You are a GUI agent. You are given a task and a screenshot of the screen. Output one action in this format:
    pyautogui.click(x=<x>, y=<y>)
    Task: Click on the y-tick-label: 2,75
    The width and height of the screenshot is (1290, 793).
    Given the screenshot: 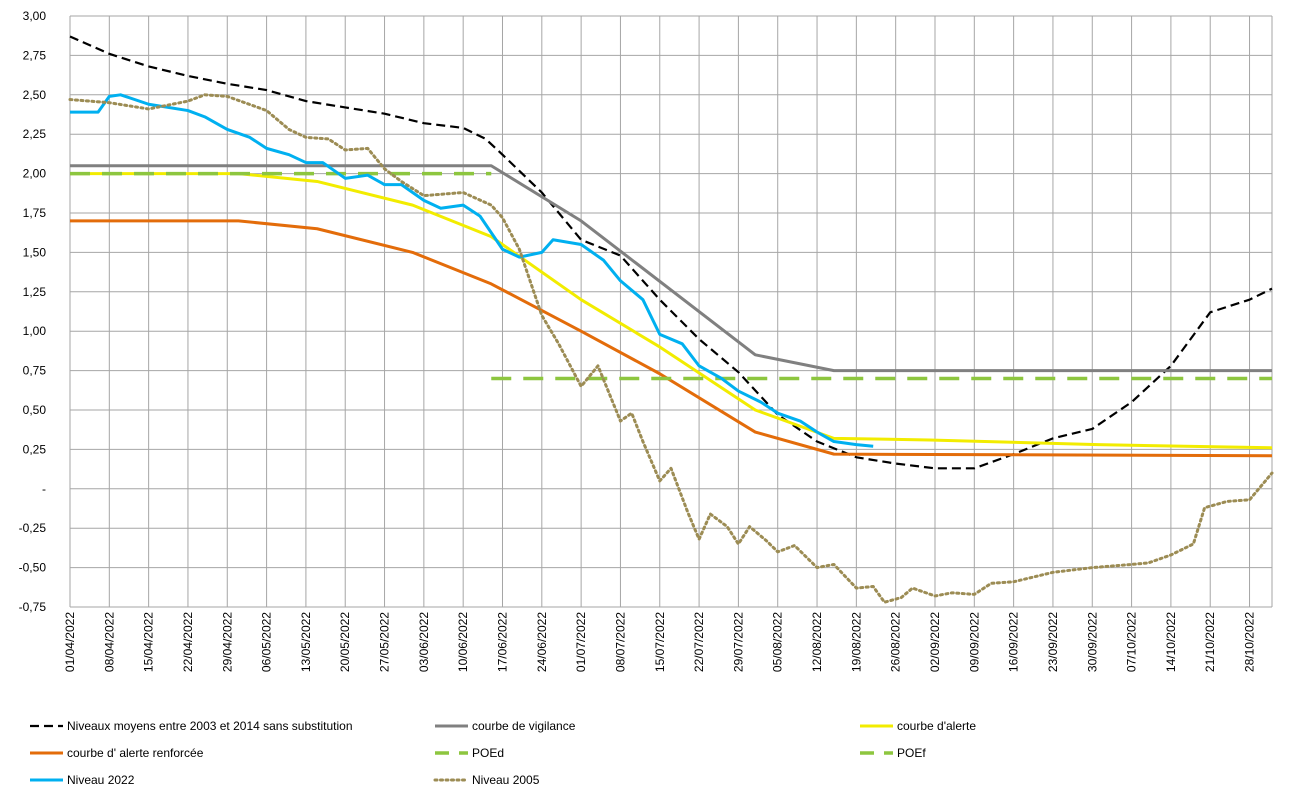 What is the action you would take?
    pyautogui.click(x=35, y=55)
    